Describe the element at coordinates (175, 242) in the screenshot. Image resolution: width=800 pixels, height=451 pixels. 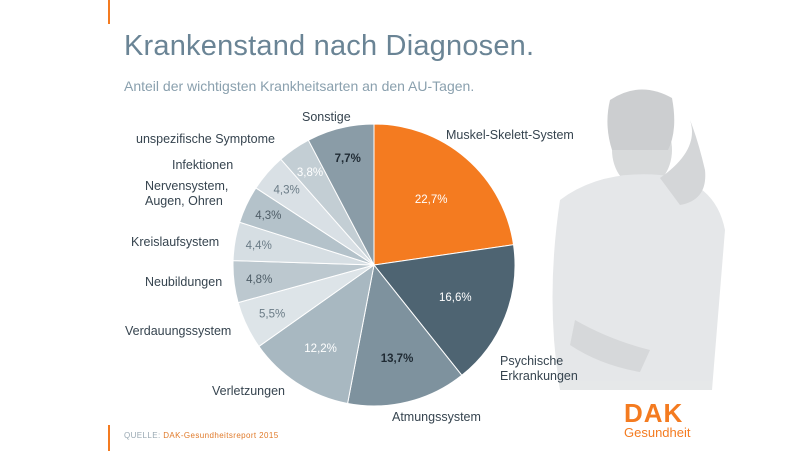
I see `pie-category-label: Kreislaufsystem` at that location.